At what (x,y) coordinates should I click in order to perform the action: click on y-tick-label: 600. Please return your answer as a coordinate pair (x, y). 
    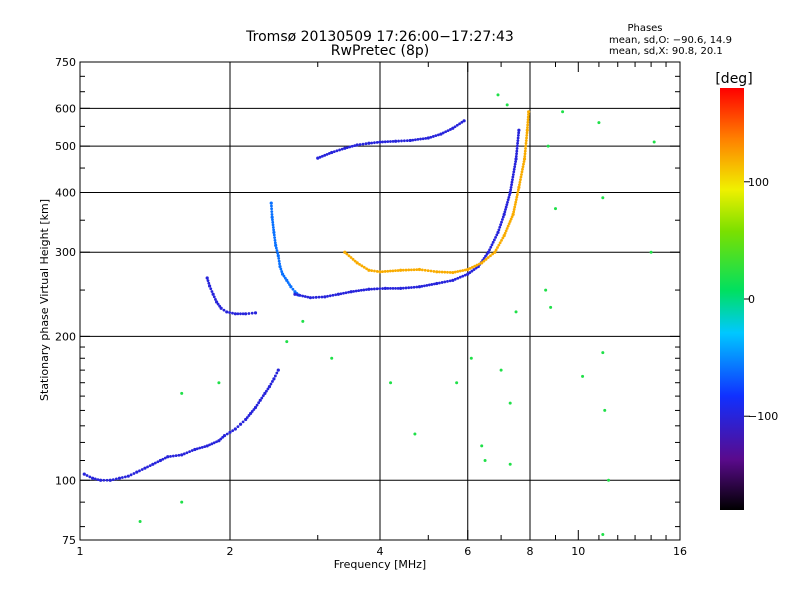
    Looking at the image, I should click on (65, 108).